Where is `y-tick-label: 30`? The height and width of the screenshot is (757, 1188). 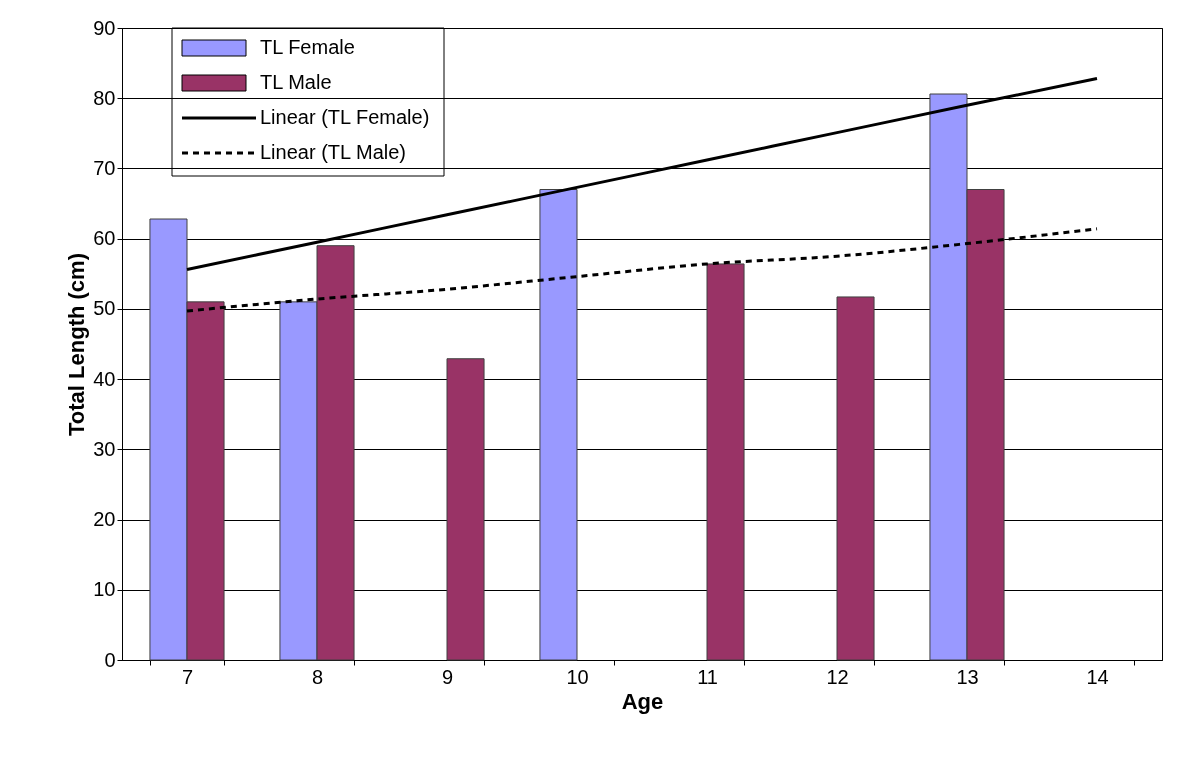
y-tick-label: 30 is located at coordinates (104, 448).